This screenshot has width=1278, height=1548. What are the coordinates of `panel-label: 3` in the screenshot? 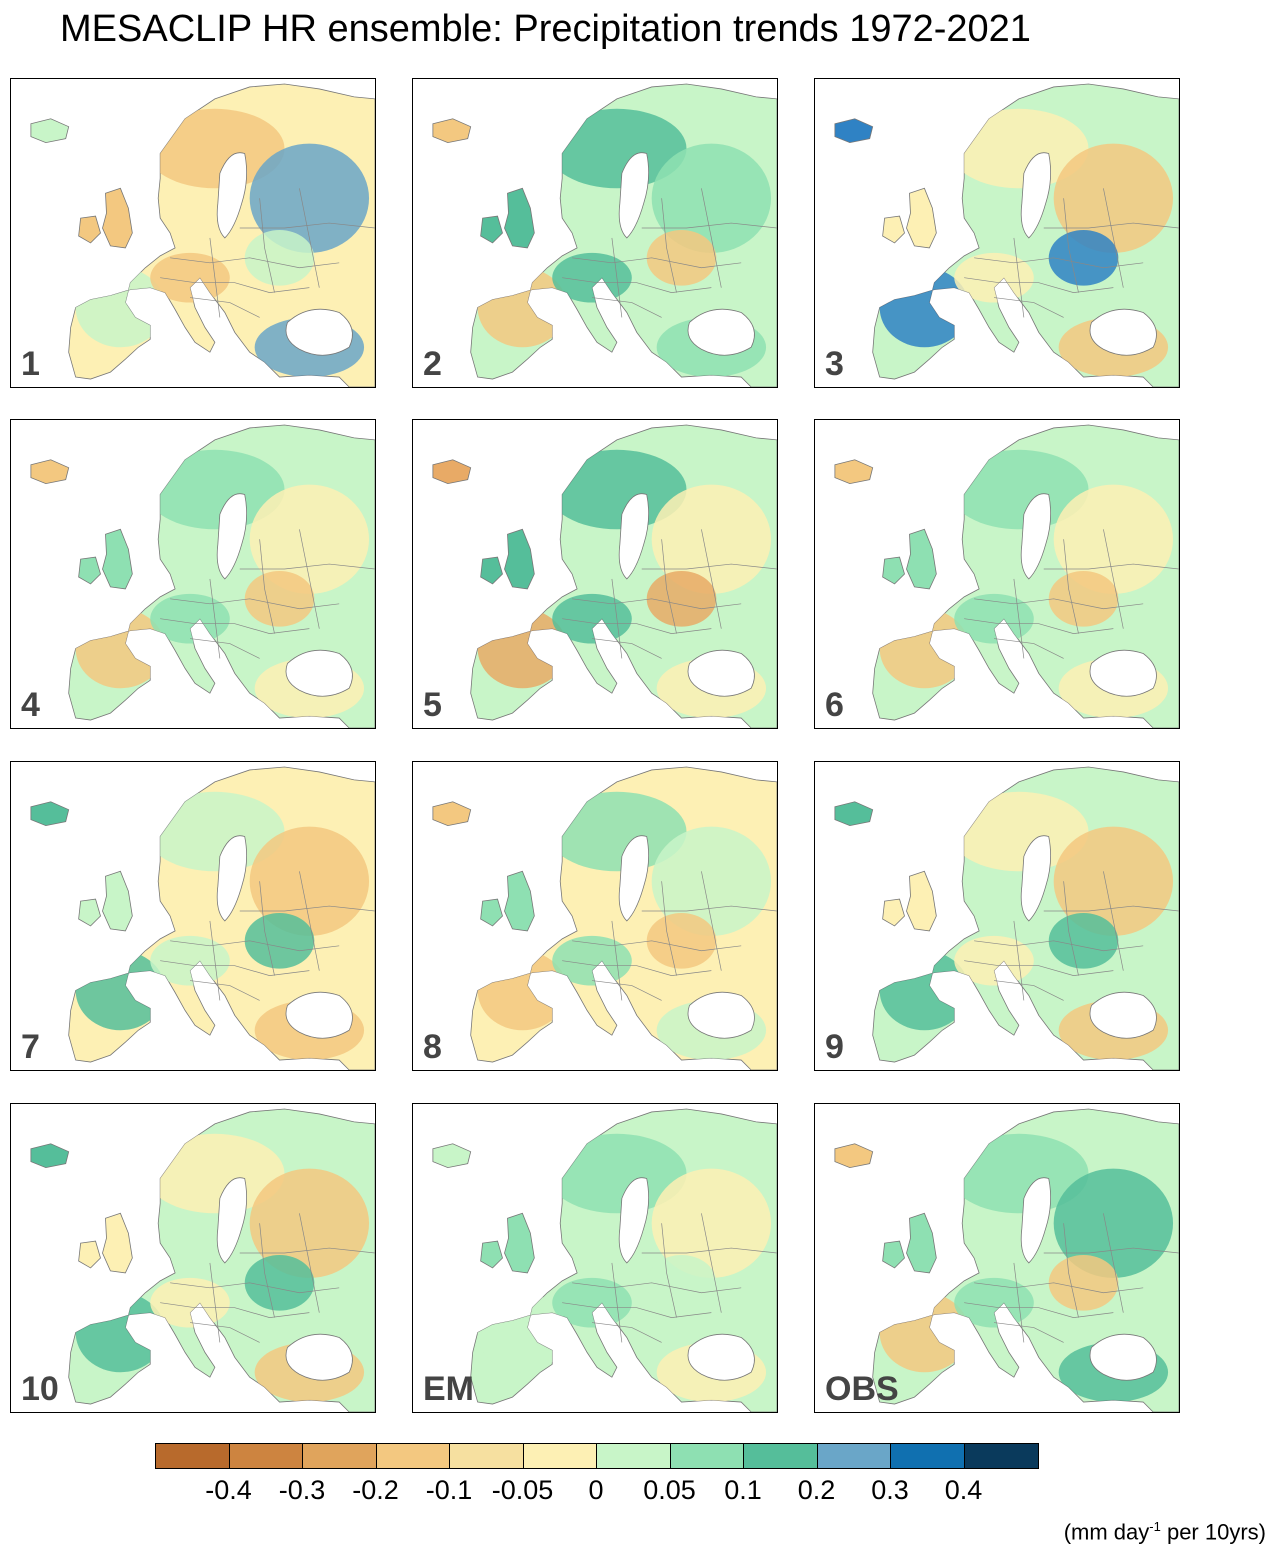 It's located at (834, 364).